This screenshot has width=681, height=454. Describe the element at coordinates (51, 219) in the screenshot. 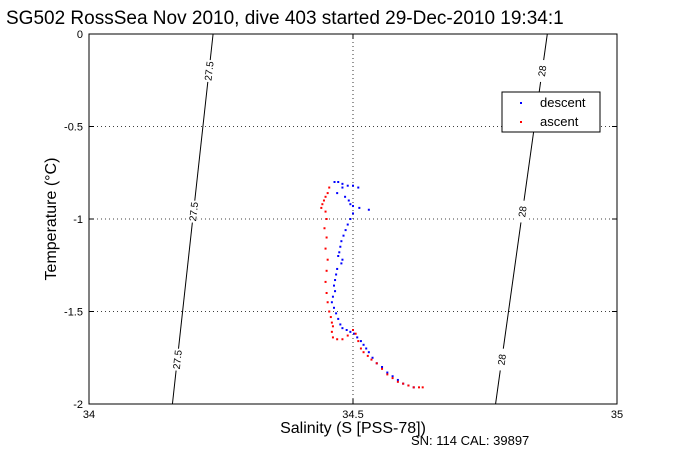

I see `y-axis-label: Temperature (°C)` at that location.